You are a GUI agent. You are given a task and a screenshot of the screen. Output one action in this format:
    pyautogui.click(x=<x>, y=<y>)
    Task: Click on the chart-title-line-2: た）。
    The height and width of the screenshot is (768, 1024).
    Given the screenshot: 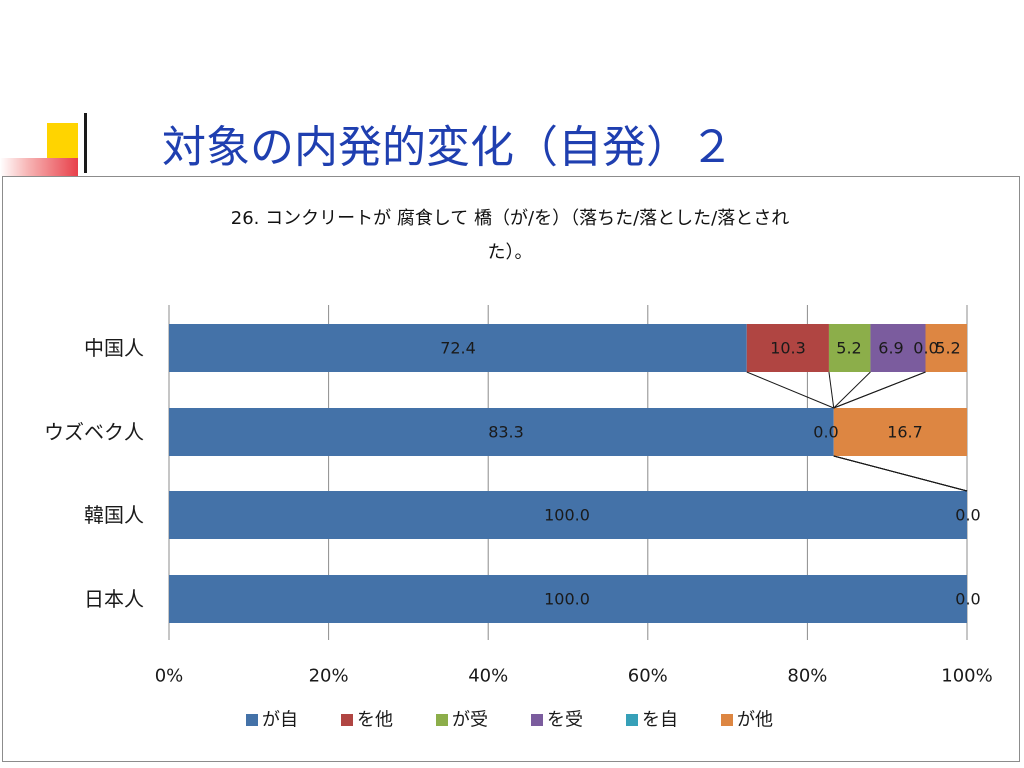 What is the action you would take?
    pyautogui.click(x=510, y=252)
    